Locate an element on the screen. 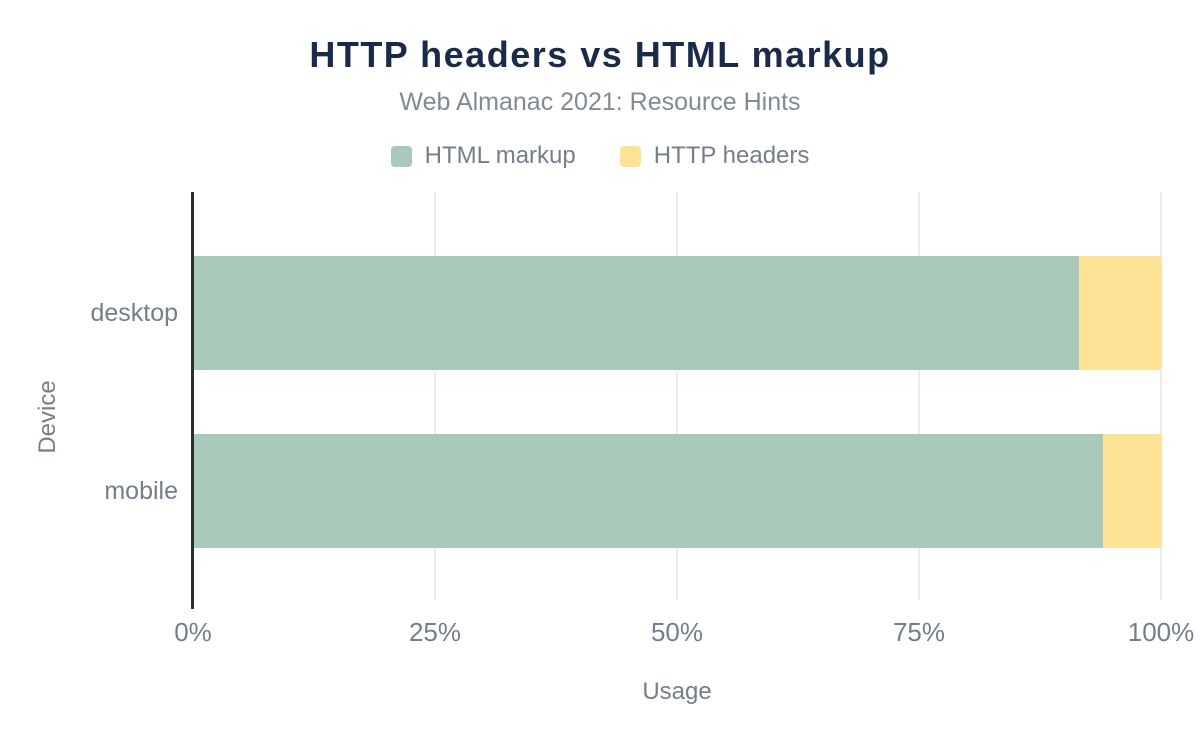 Image resolution: width=1200 pixels, height=742 pixels. y-category-desktop: desktop is located at coordinates (134, 313).